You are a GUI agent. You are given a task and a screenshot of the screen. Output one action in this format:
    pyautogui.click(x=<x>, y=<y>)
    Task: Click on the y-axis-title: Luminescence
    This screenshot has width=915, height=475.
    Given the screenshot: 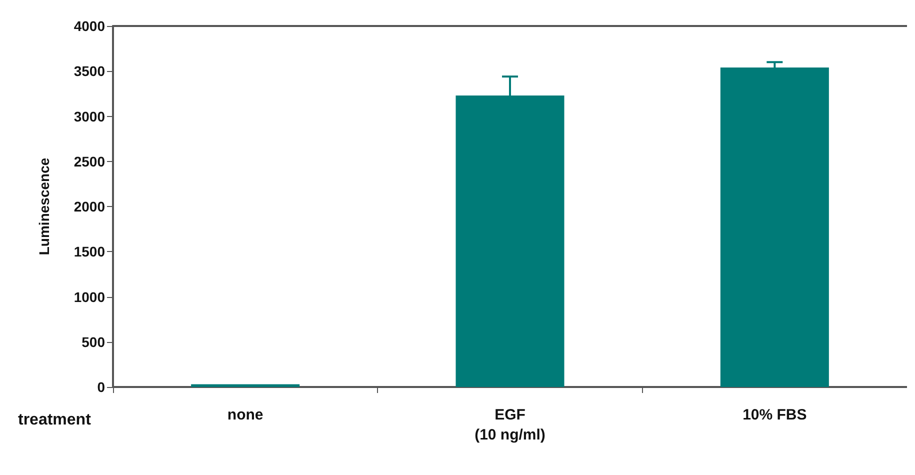 What is the action you would take?
    pyautogui.click(x=44, y=207)
    